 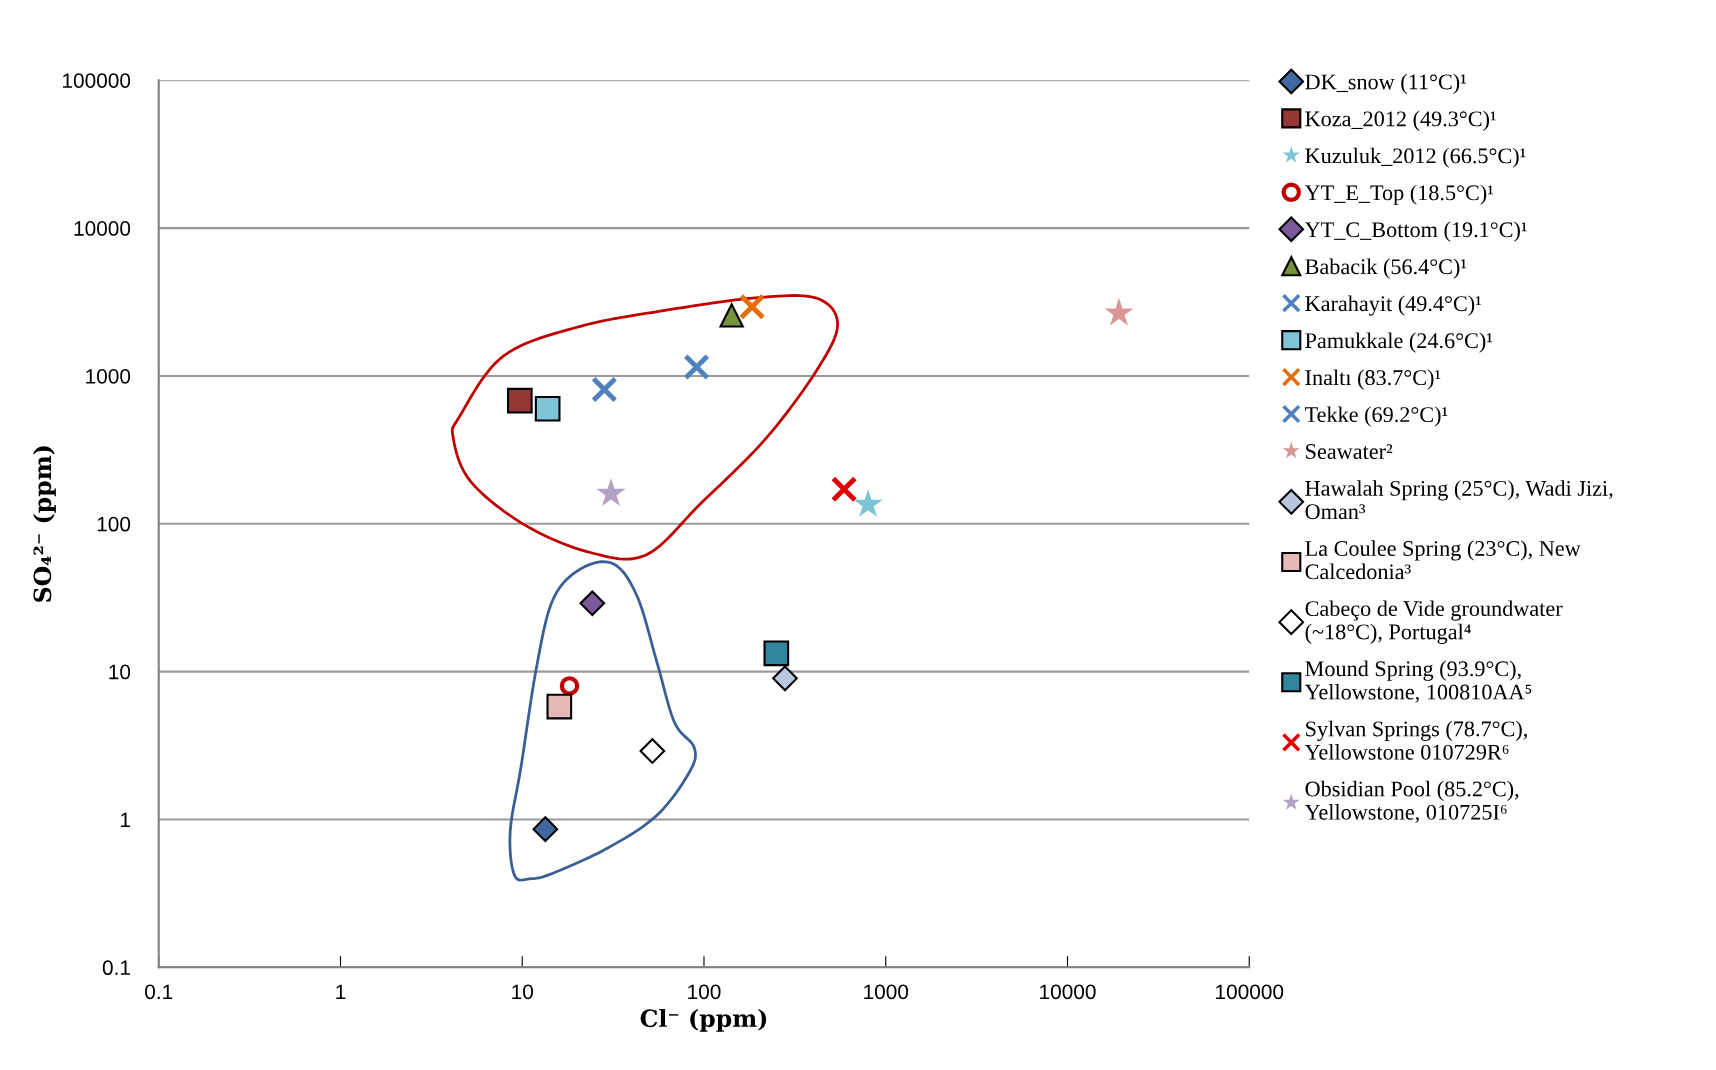 I want to click on x-tick-label: 10, so click(x=523, y=992).